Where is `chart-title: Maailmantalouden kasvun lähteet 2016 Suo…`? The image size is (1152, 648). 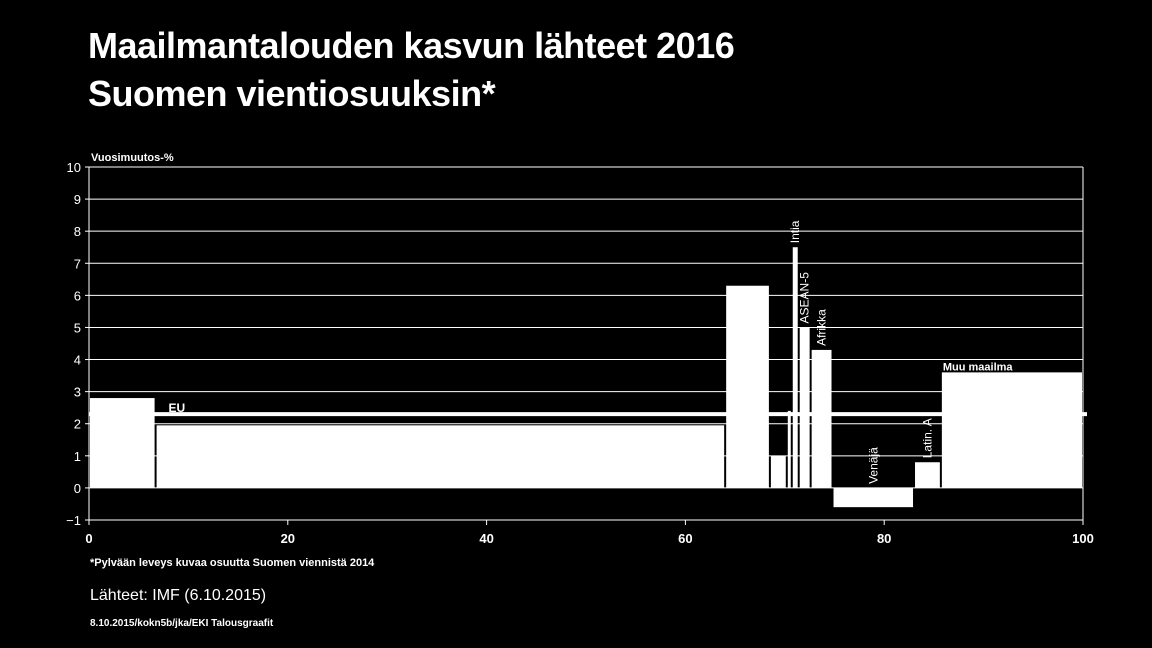
chart-title: Maailmantalouden kasvun lähteet 2016 Suo… is located at coordinates (411, 70).